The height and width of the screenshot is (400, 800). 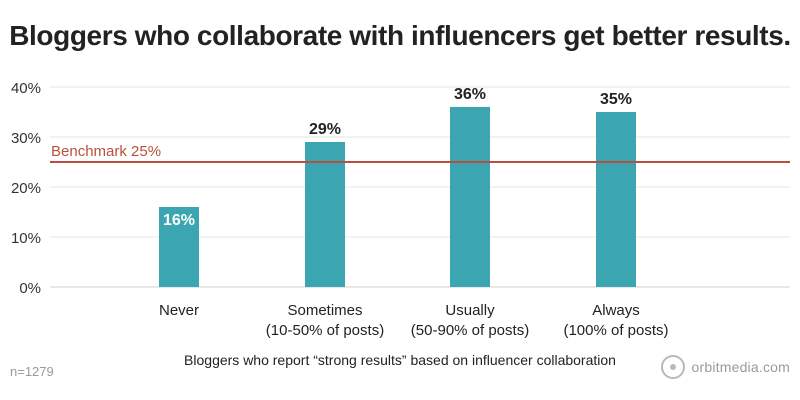 I want to click on sample-size-note: n=1279, so click(x=32, y=371).